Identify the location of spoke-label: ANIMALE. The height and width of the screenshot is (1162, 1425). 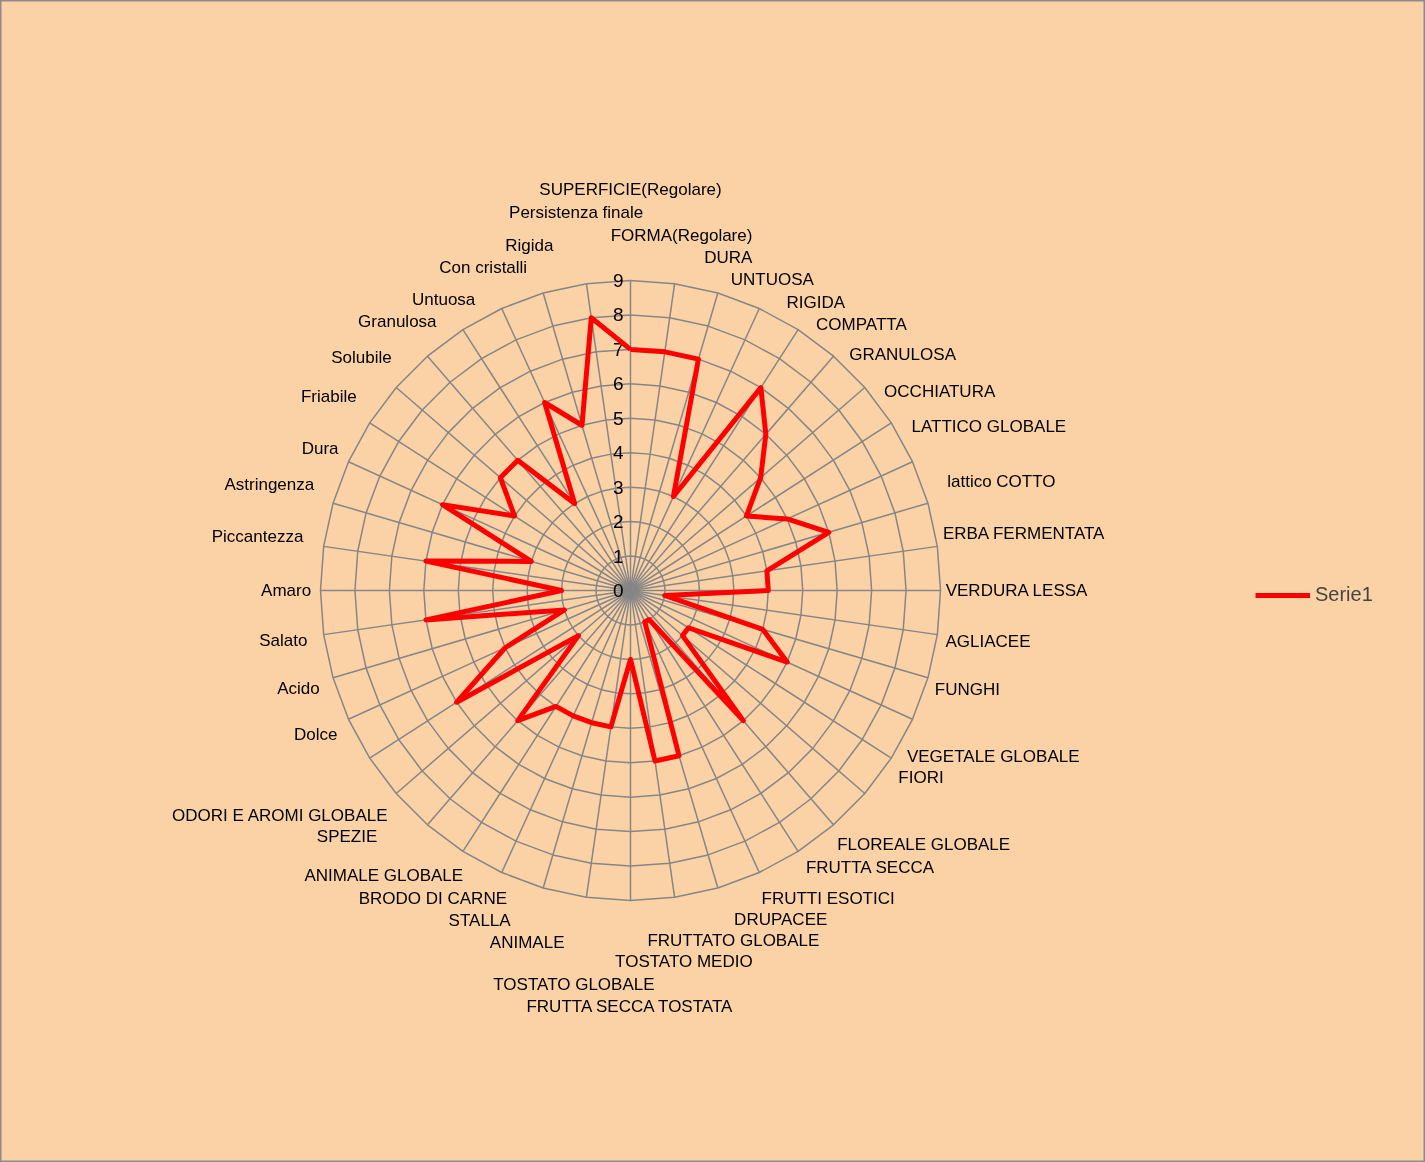
(527, 942).